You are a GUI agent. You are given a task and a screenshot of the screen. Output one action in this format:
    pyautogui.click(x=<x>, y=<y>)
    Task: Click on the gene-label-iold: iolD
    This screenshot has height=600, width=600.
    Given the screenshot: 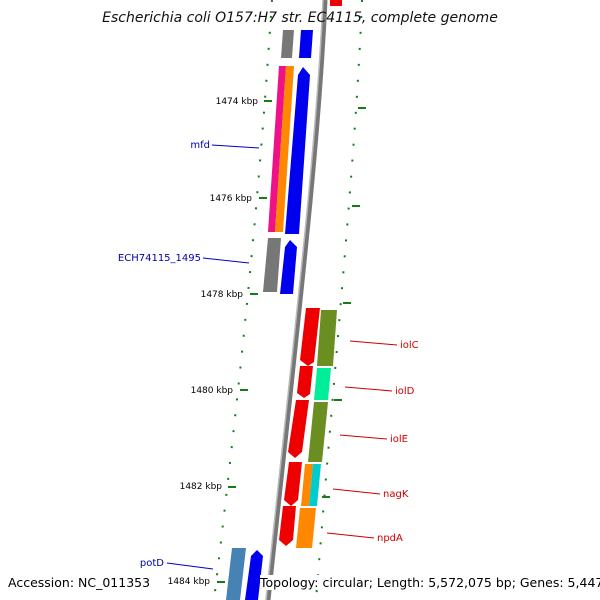 What is the action you would take?
    pyautogui.click(x=405, y=391)
    